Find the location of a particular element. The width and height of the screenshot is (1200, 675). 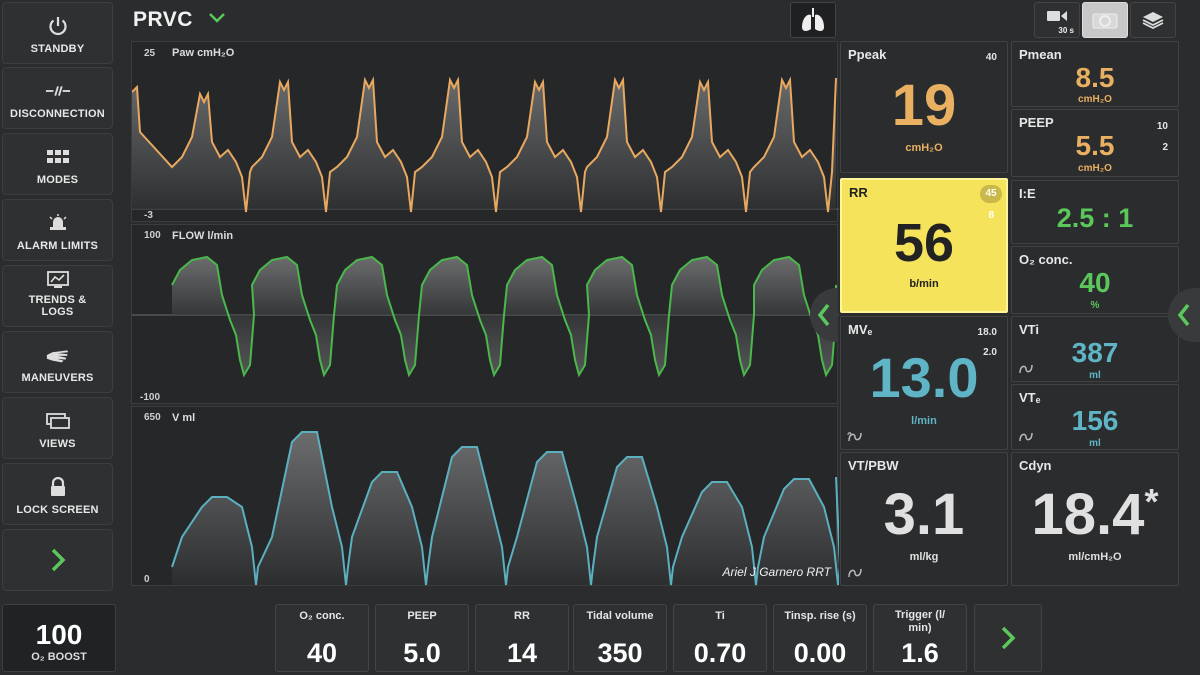

rr-alarm-tile: RR 45 8 56 b/min is located at coordinates (924, 245).